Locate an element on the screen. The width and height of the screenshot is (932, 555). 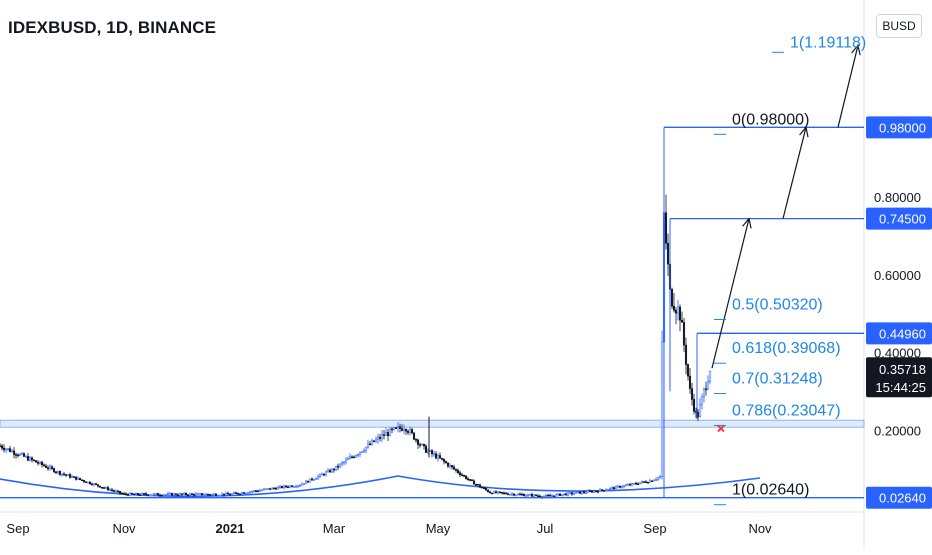
projection-arrowhead is located at coordinates (804, 131).